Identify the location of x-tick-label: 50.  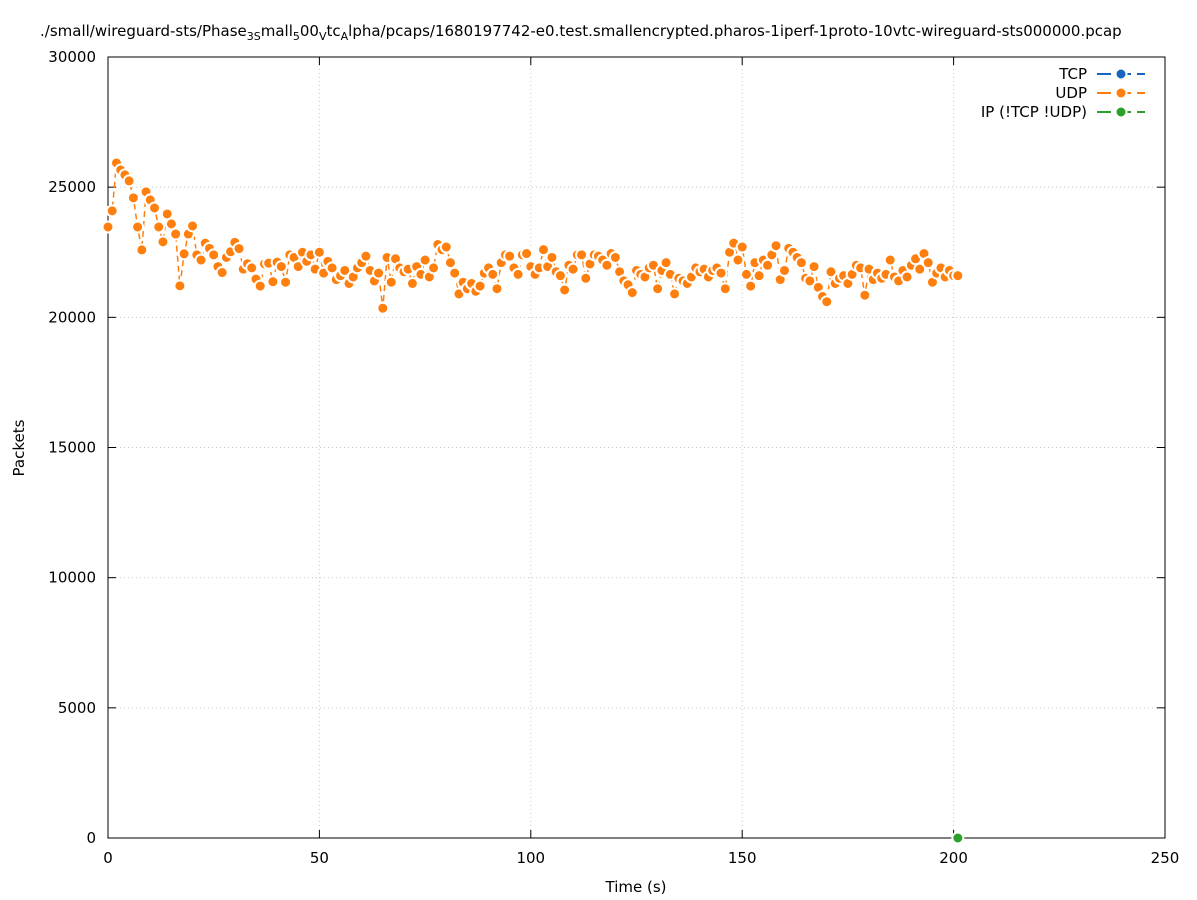
(319, 858).